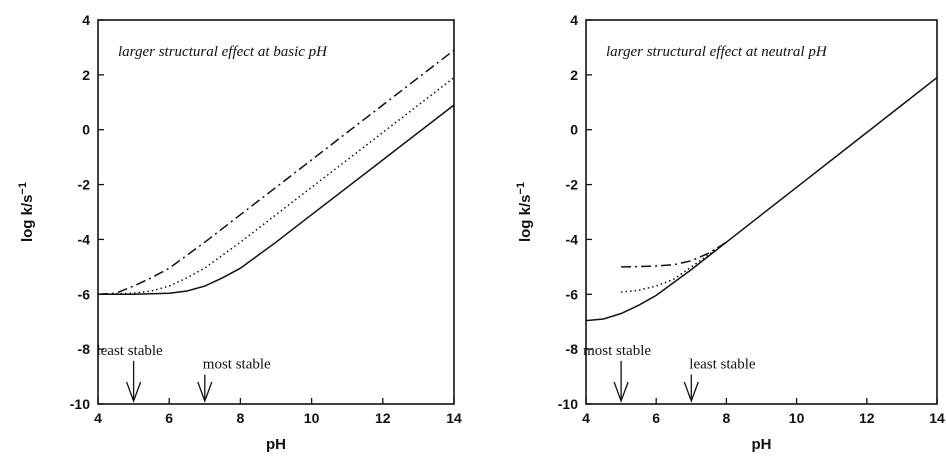 The height and width of the screenshot is (465, 946). I want to click on series-line-dotted, so click(674, 267).